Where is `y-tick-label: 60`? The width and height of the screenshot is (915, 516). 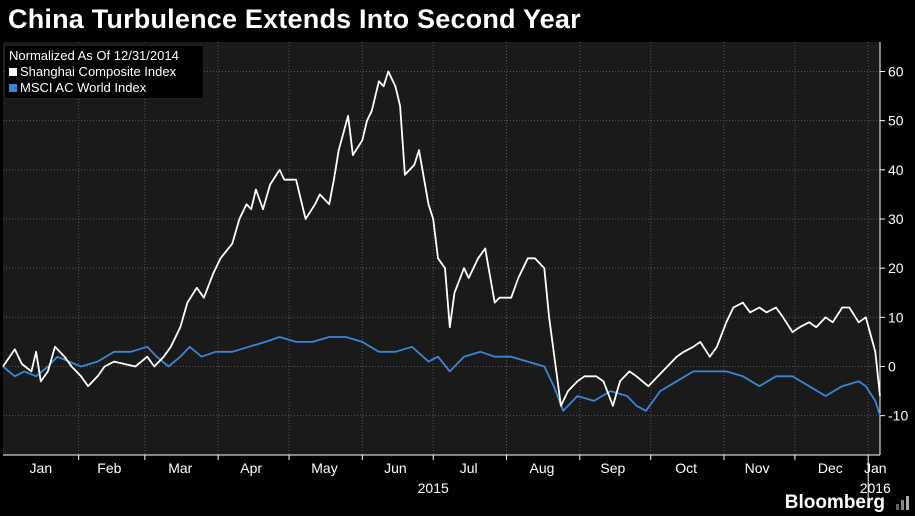 y-tick-label: 60 is located at coordinates (896, 72).